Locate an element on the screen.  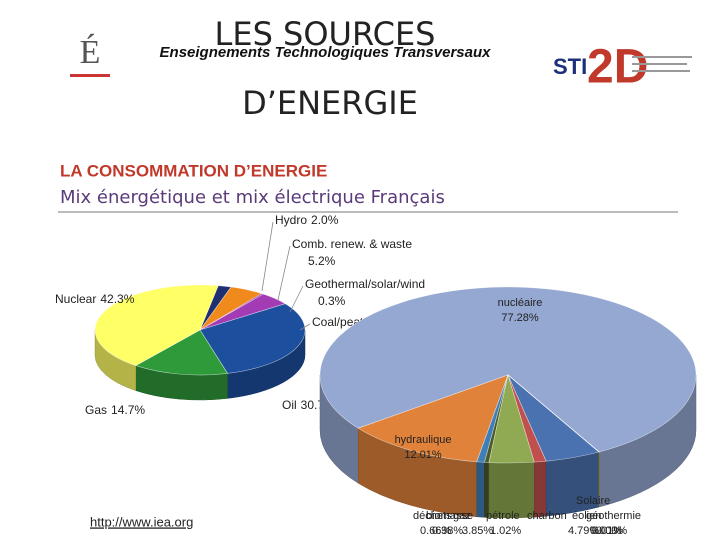
logo-left-box is located at coordinates (87, 65).